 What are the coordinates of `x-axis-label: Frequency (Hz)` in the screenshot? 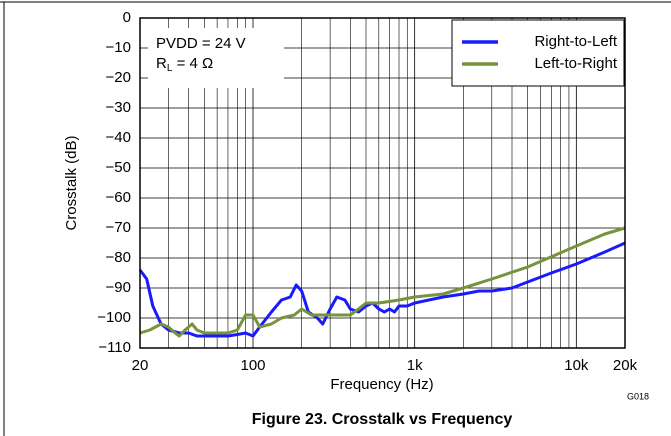 It's located at (381, 384).